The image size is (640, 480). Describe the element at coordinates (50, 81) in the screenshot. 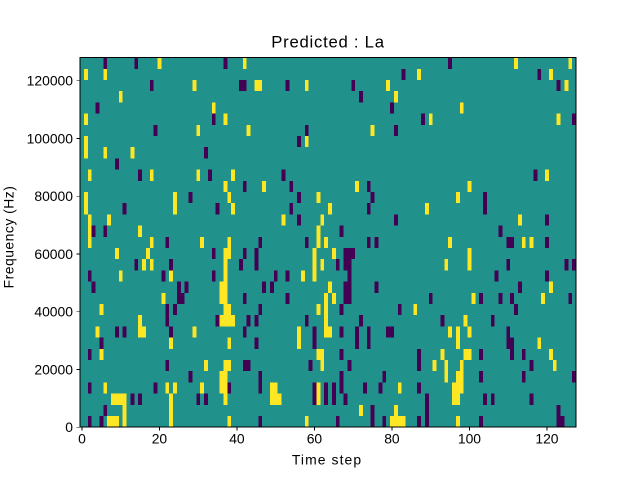

I see `svg-text: 120000` at that location.